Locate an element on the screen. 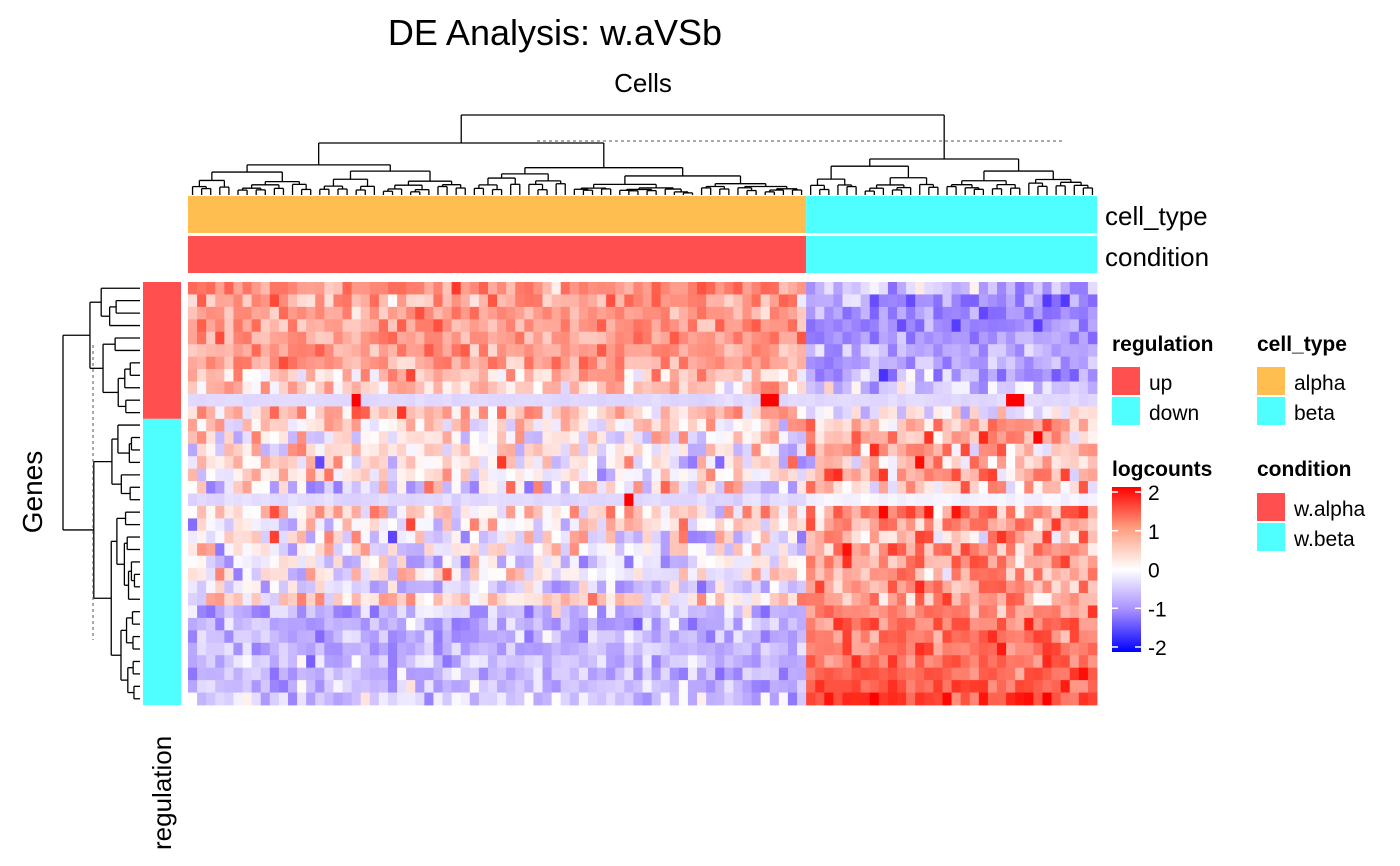  legend-label: beta is located at coordinates (1314, 413).